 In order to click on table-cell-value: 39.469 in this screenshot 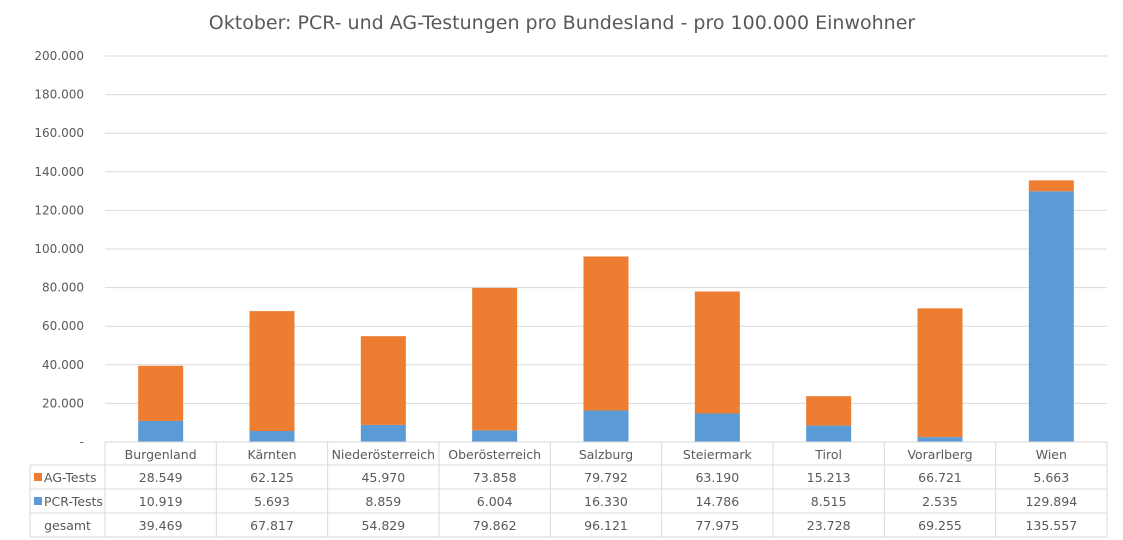, I will do `click(161, 525)`.